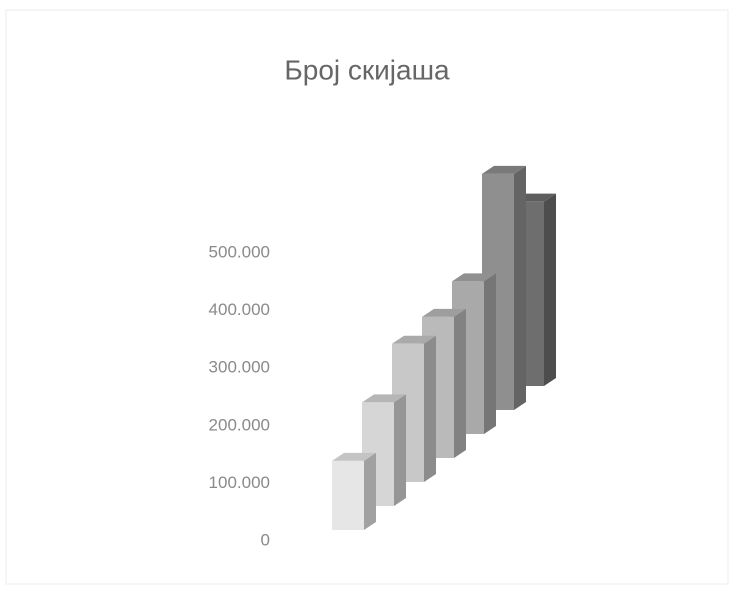 Image resolution: width=734 pixels, height=590 pixels. Describe the element at coordinates (239, 309) in the screenshot. I see `y-tick-label: 400.000` at that location.